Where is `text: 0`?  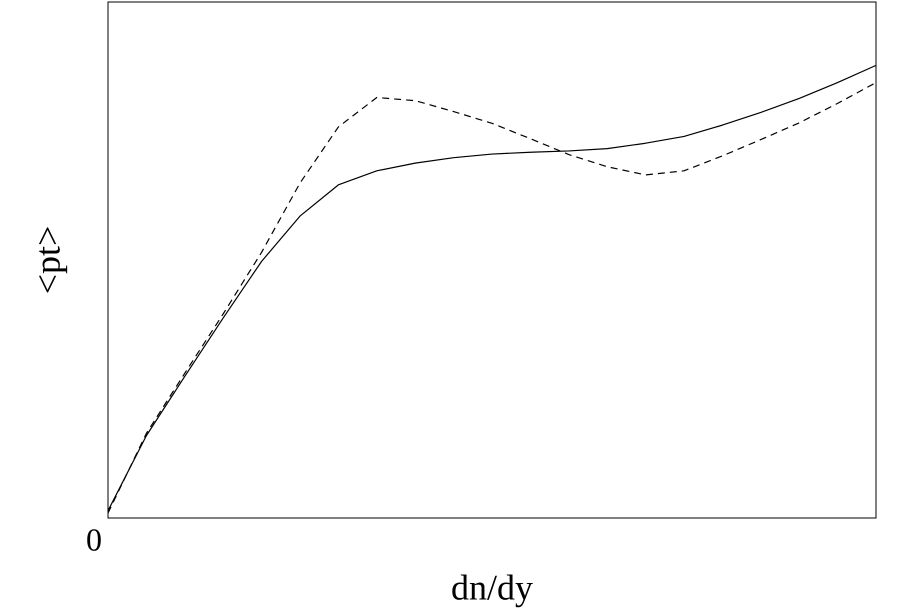 text: 0 is located at coordinates (94, 539).